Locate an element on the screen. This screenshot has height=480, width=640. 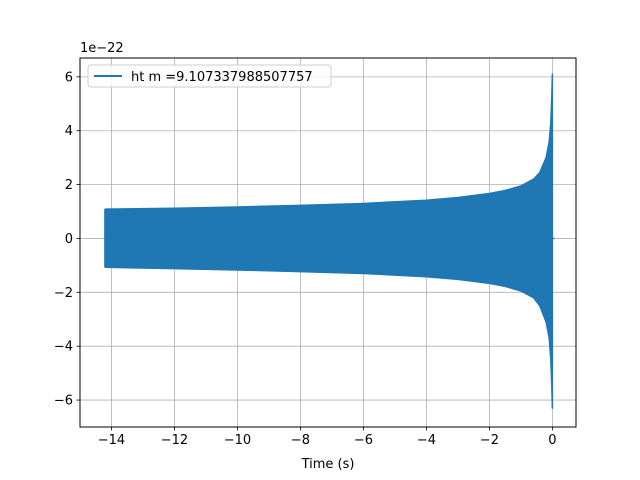
legend: ht m =9.107337988507757 is located at coordinates (209, 76).